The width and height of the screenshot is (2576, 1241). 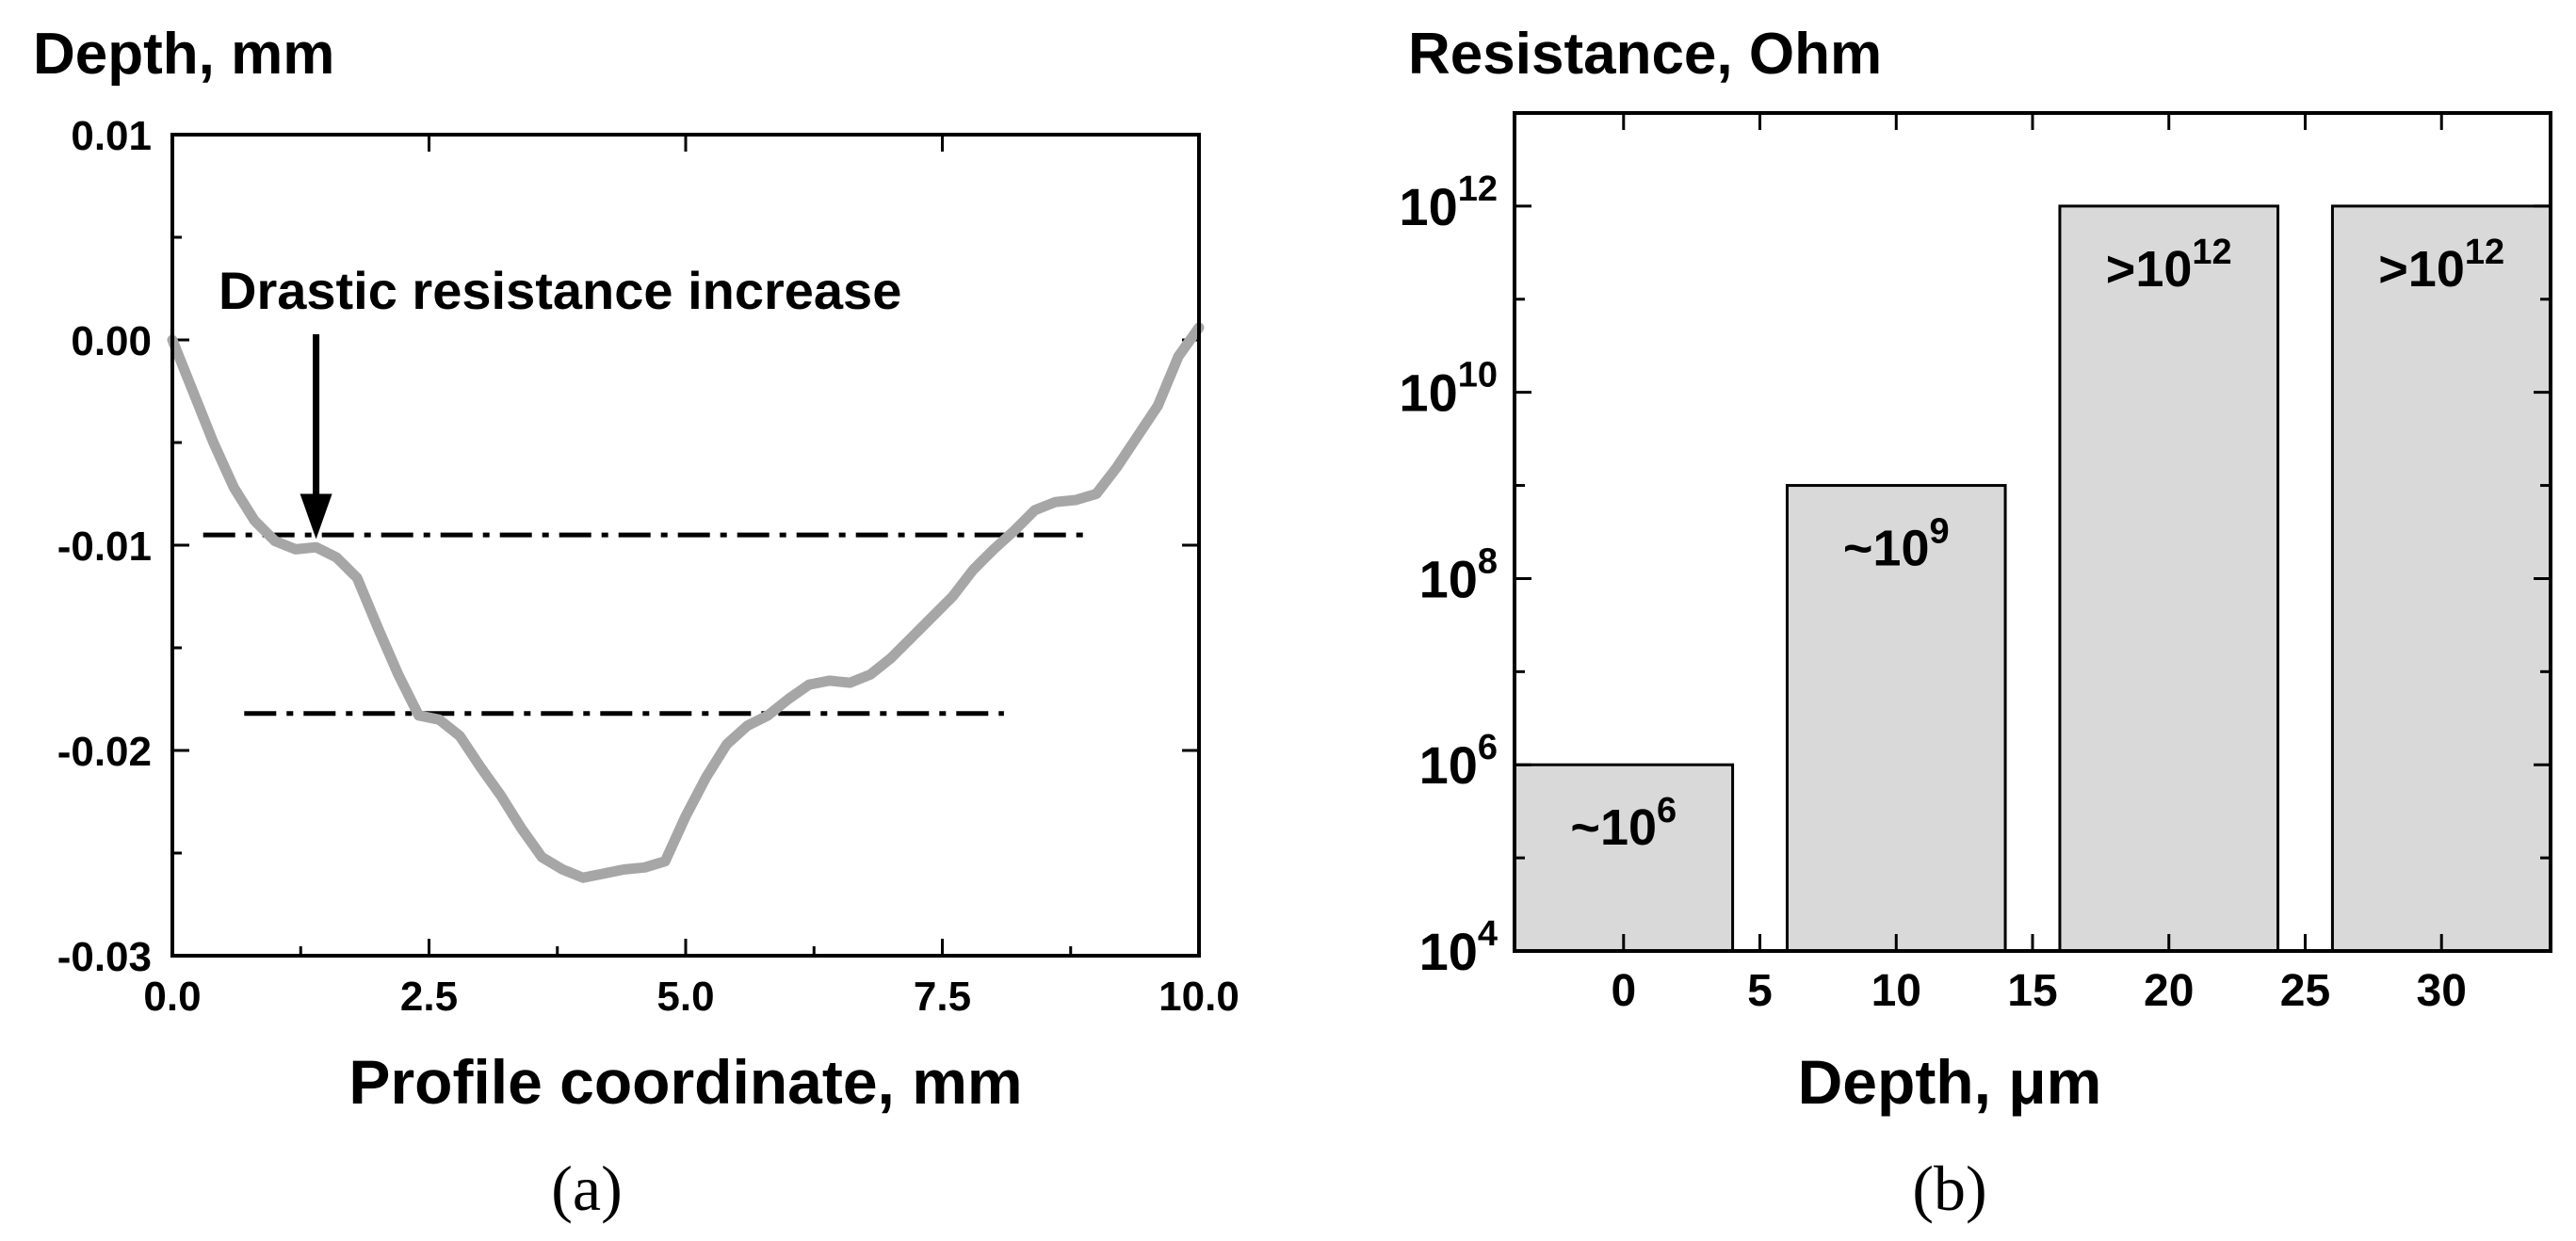 What do you see at coordinates (586, 1188) in the screenshot?
I see `panel-a-label: (a)` at bounding box center [586, 1188].